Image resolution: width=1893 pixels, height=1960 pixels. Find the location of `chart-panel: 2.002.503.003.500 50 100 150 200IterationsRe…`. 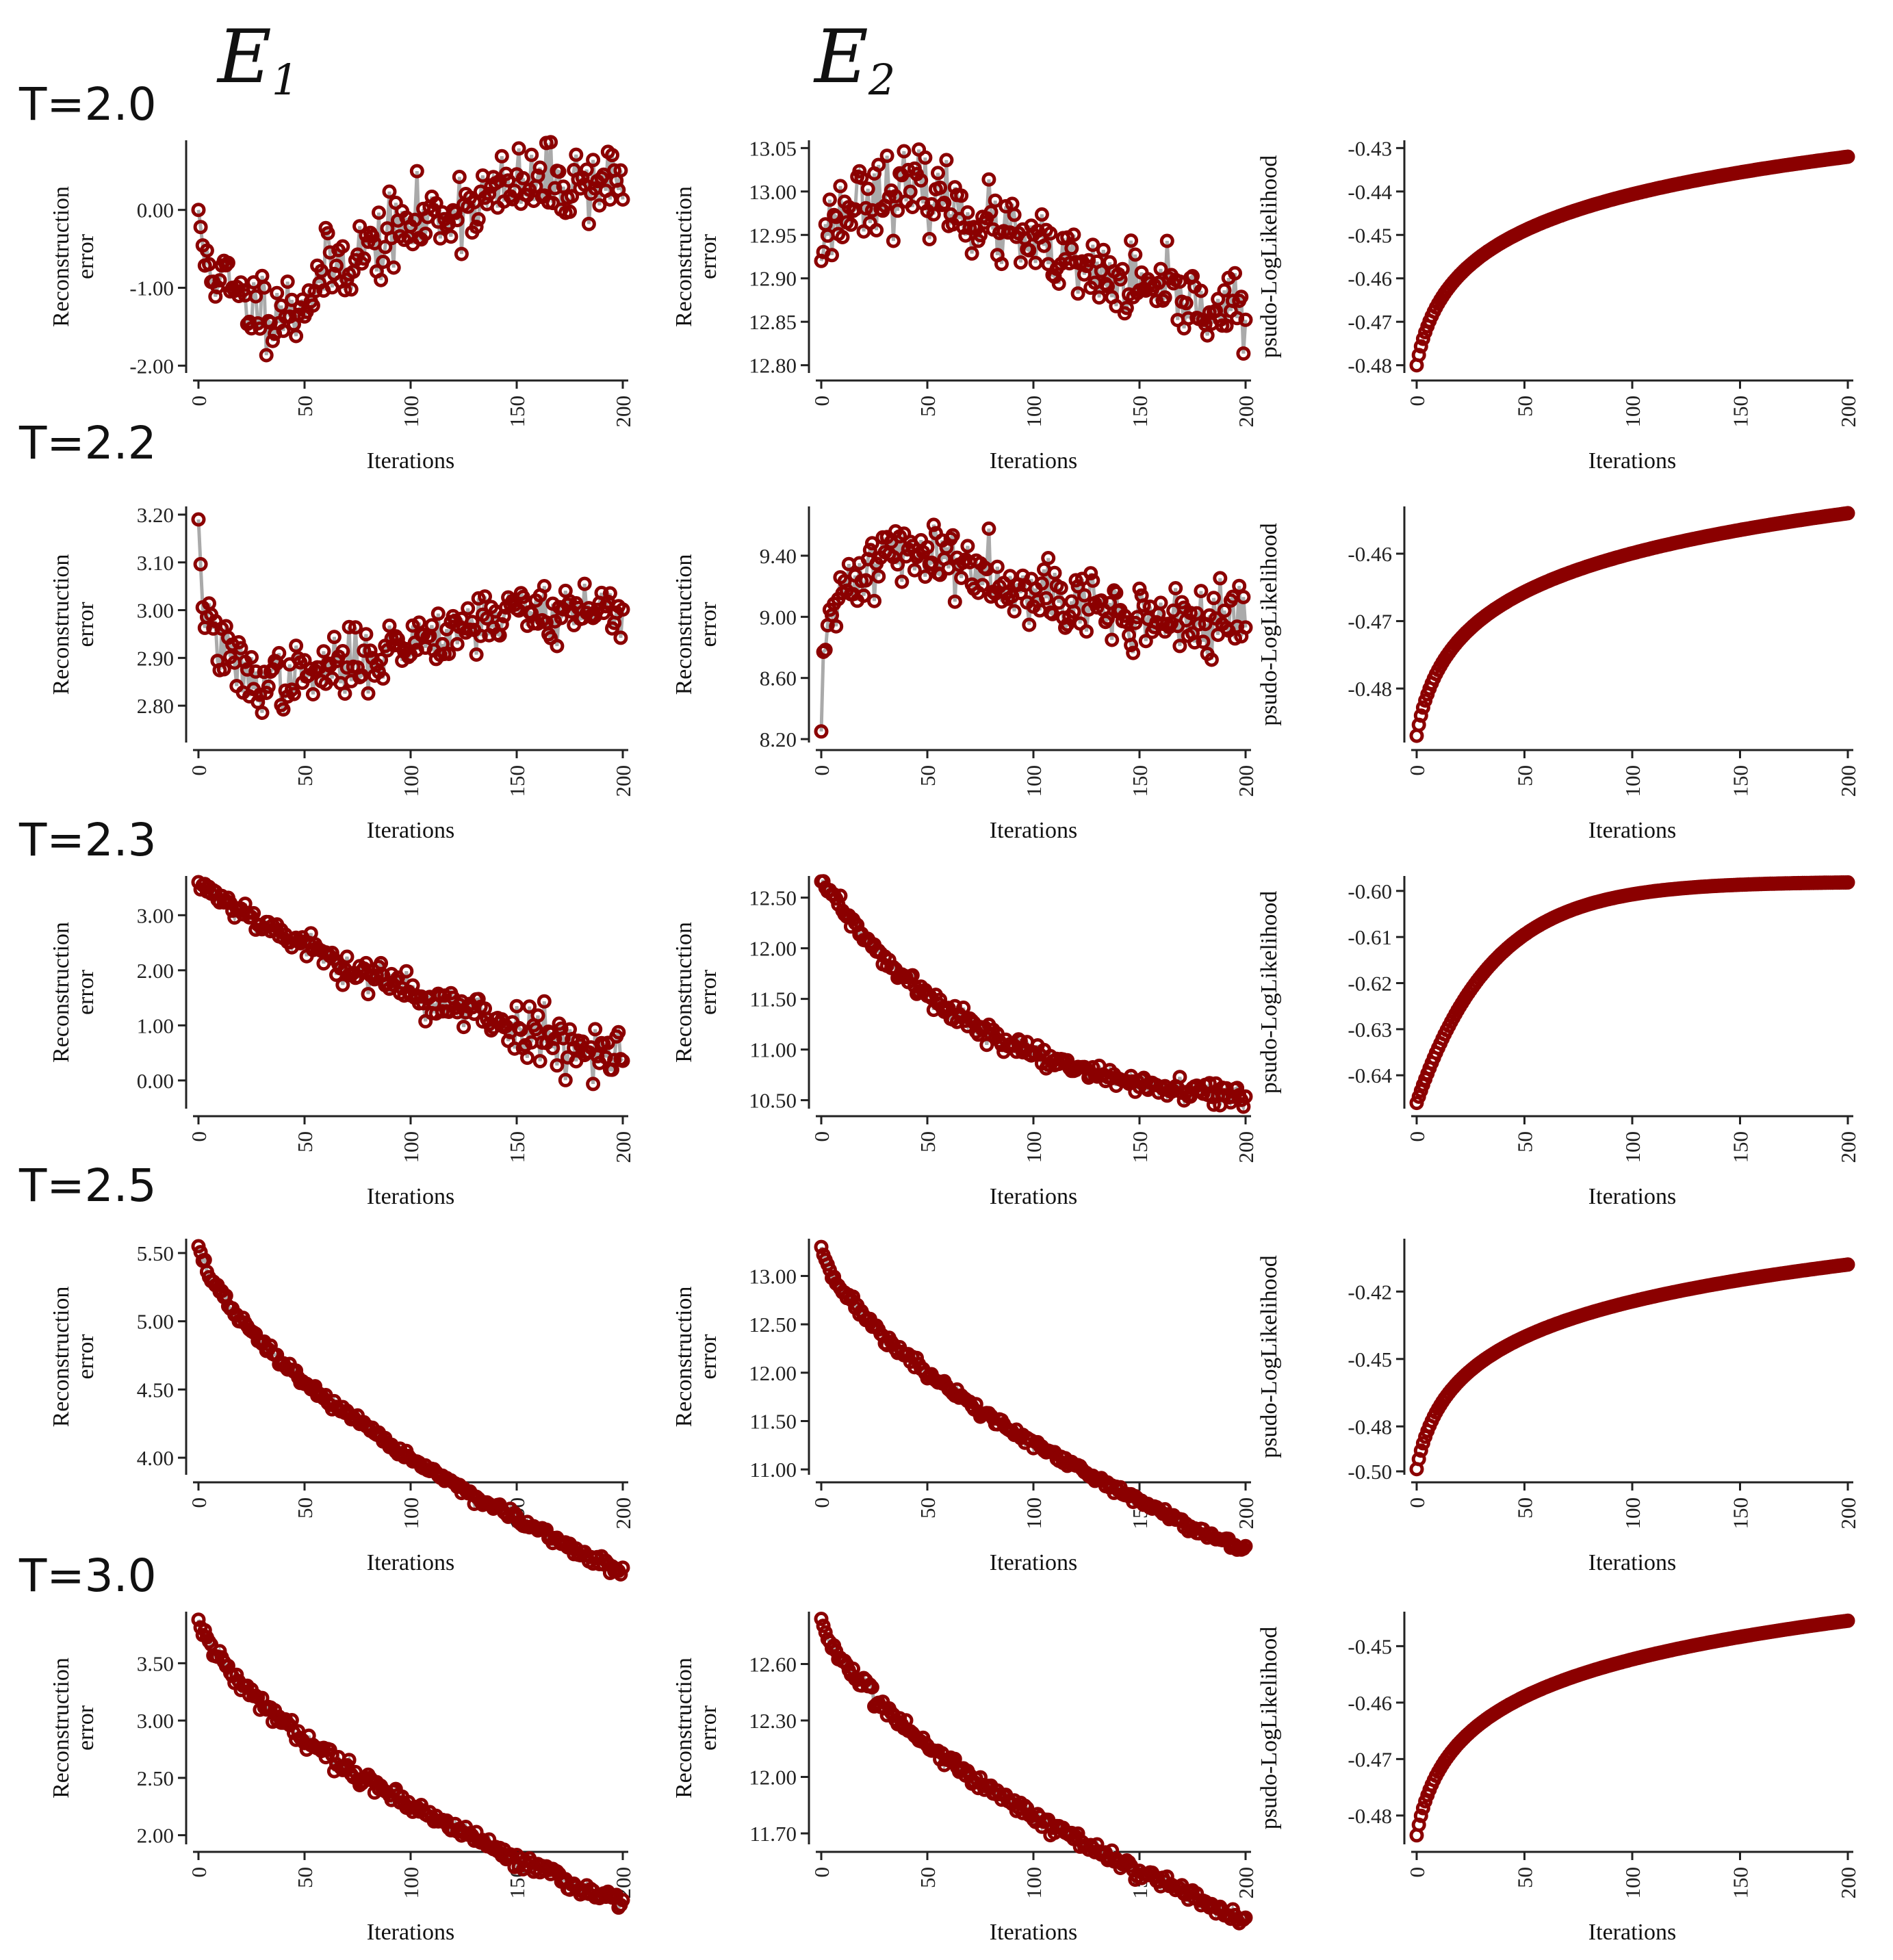

chart-panel: 2.002.503.003.500 50 100 150 200IterationsRe… is located at coordinates (342, 1778).